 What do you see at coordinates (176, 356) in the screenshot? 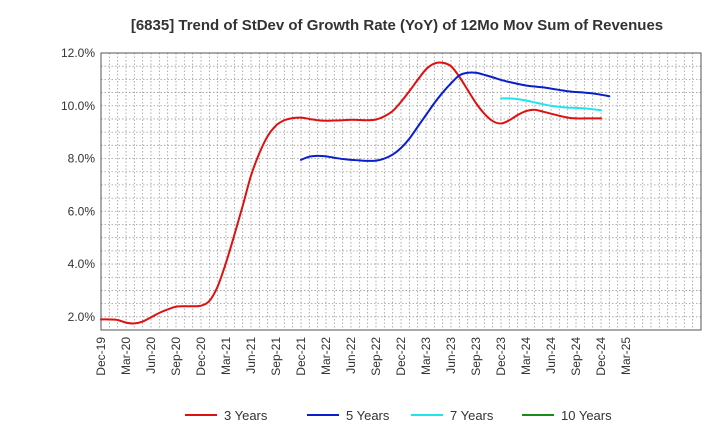
I see `x-tick-label: Sep-20` at bounding box center [176, 356].